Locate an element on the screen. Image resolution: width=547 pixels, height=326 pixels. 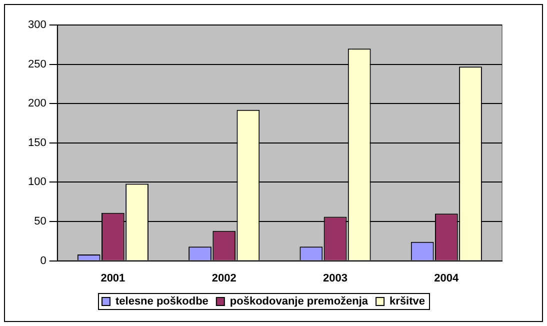
y-tick-label: 0 is located at coordinates (43, 260).